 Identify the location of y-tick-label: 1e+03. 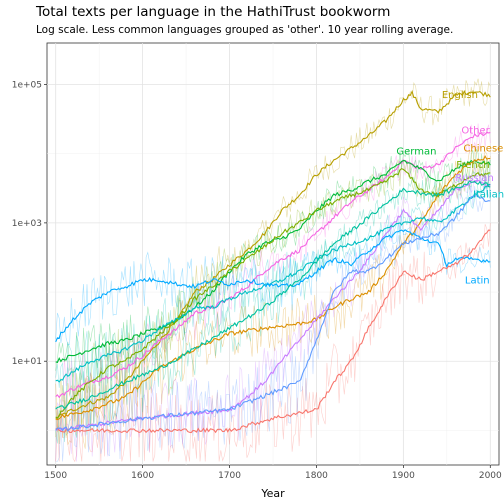
(27, 224).